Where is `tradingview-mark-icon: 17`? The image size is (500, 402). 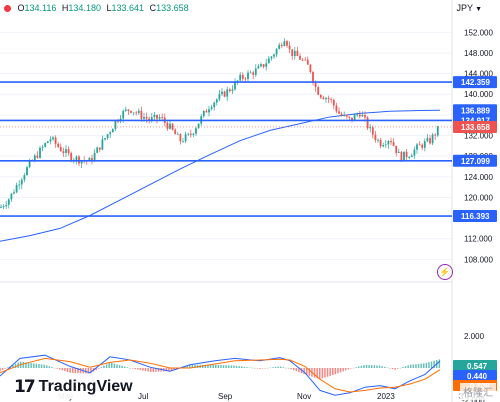 tradingview-mark-icon: 17 is located at coordinates (25, 387).